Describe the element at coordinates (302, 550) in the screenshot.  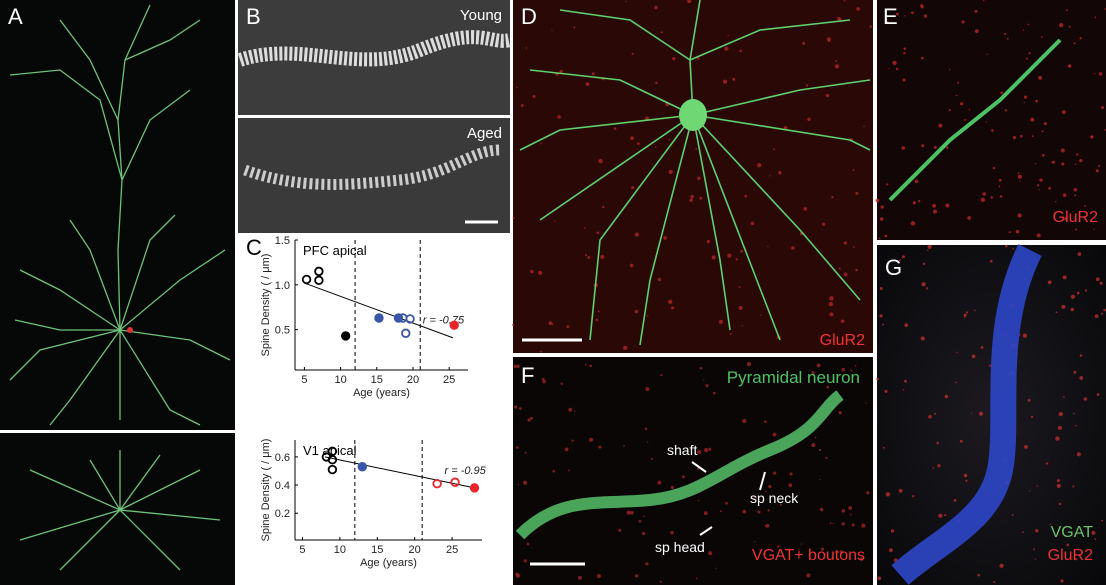
I see `x-tick-label: 5` at that location.